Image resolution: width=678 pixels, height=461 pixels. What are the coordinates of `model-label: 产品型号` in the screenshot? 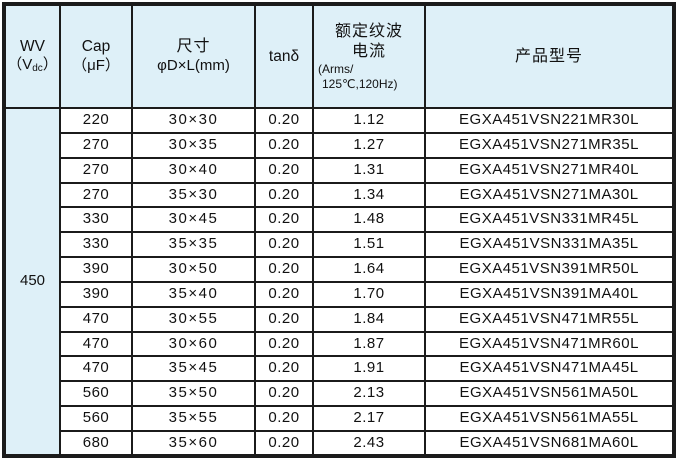 It's located at (548, 56).